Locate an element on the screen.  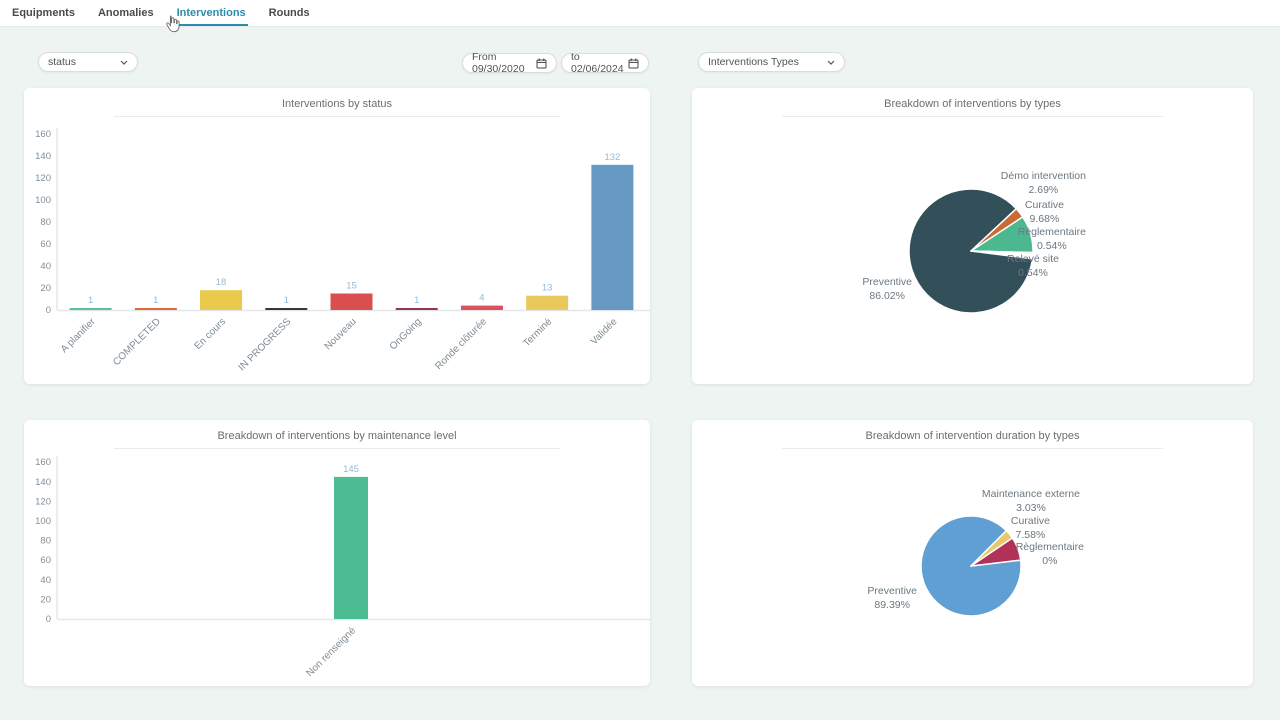
bar-chart-canvas: 0 20 40 60 80 100 120 140 160 145 Non renseigné is located at coordinates (342, 567).